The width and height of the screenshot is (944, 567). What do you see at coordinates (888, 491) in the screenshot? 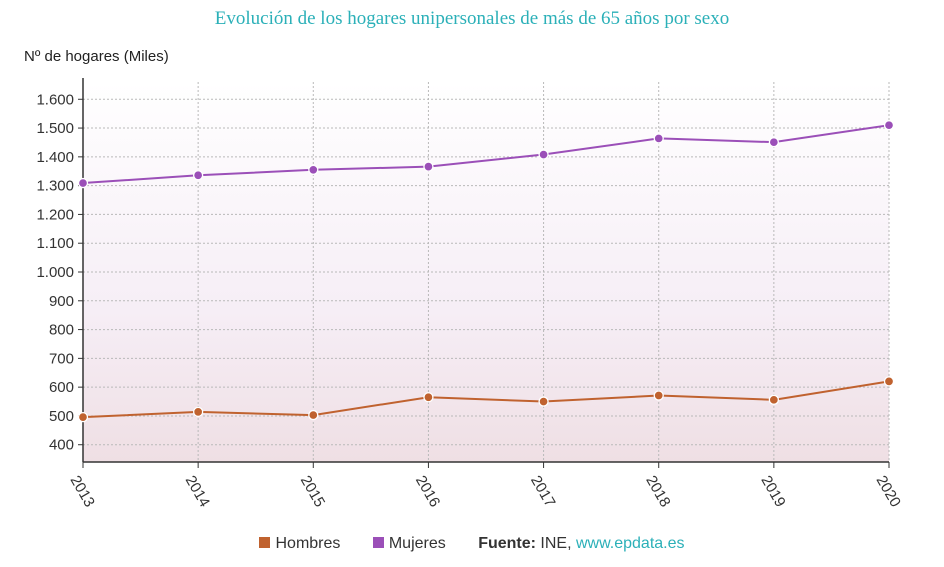
I see `x-tick-label: 2020` at bounding box center [888, 491].